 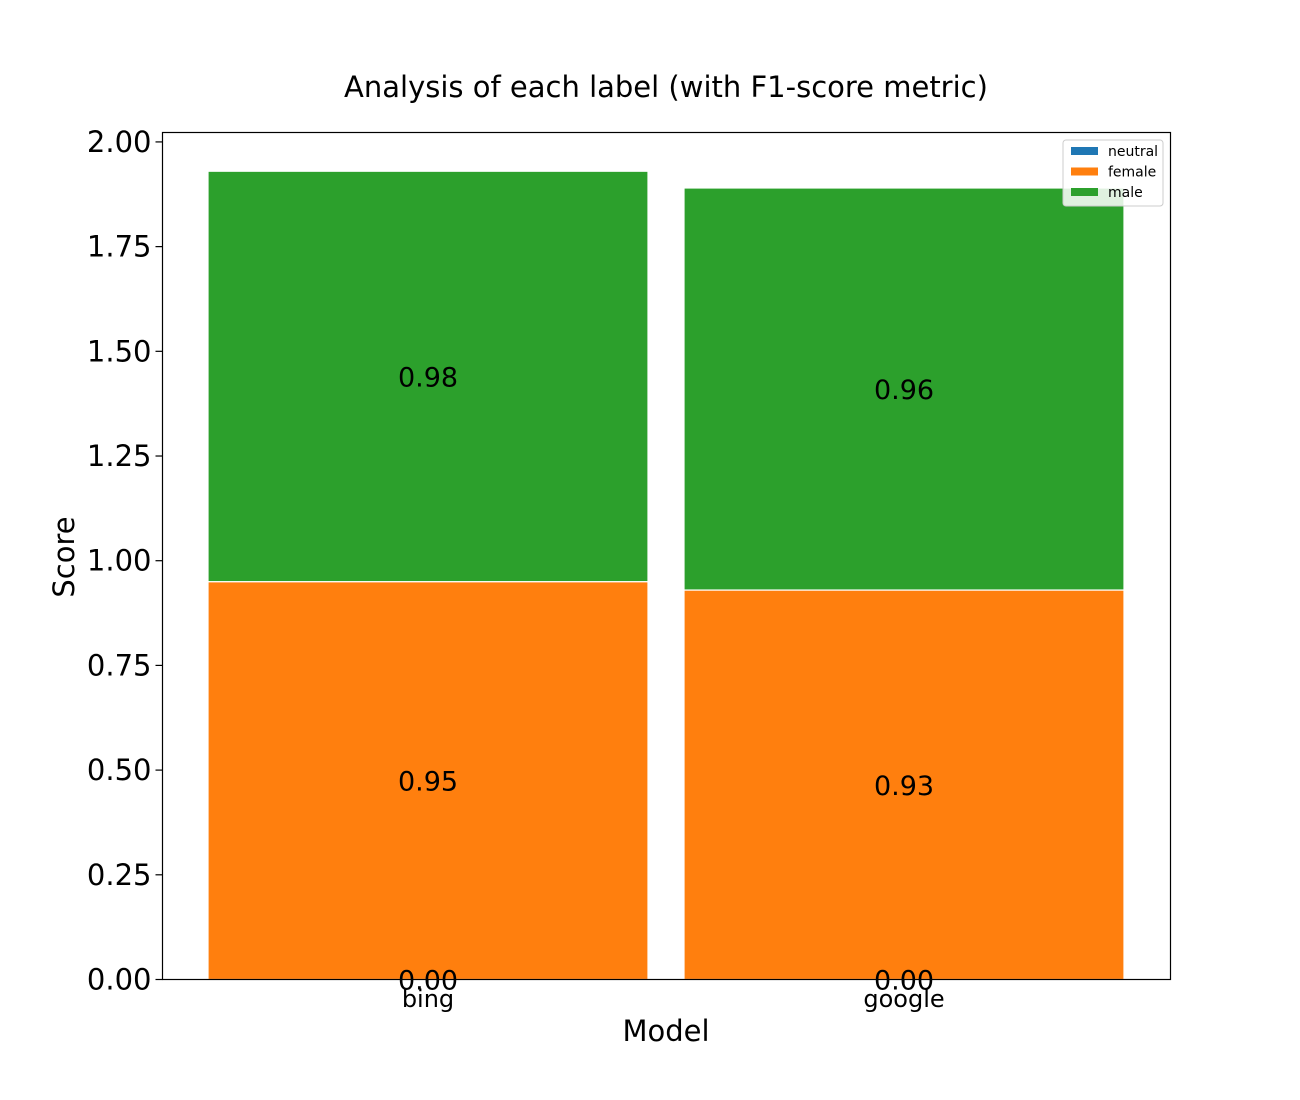 What do you see at coordinates (673, 996) in the screenshot?
I see `x-axis: bing google` at bounding box center [673, 996].